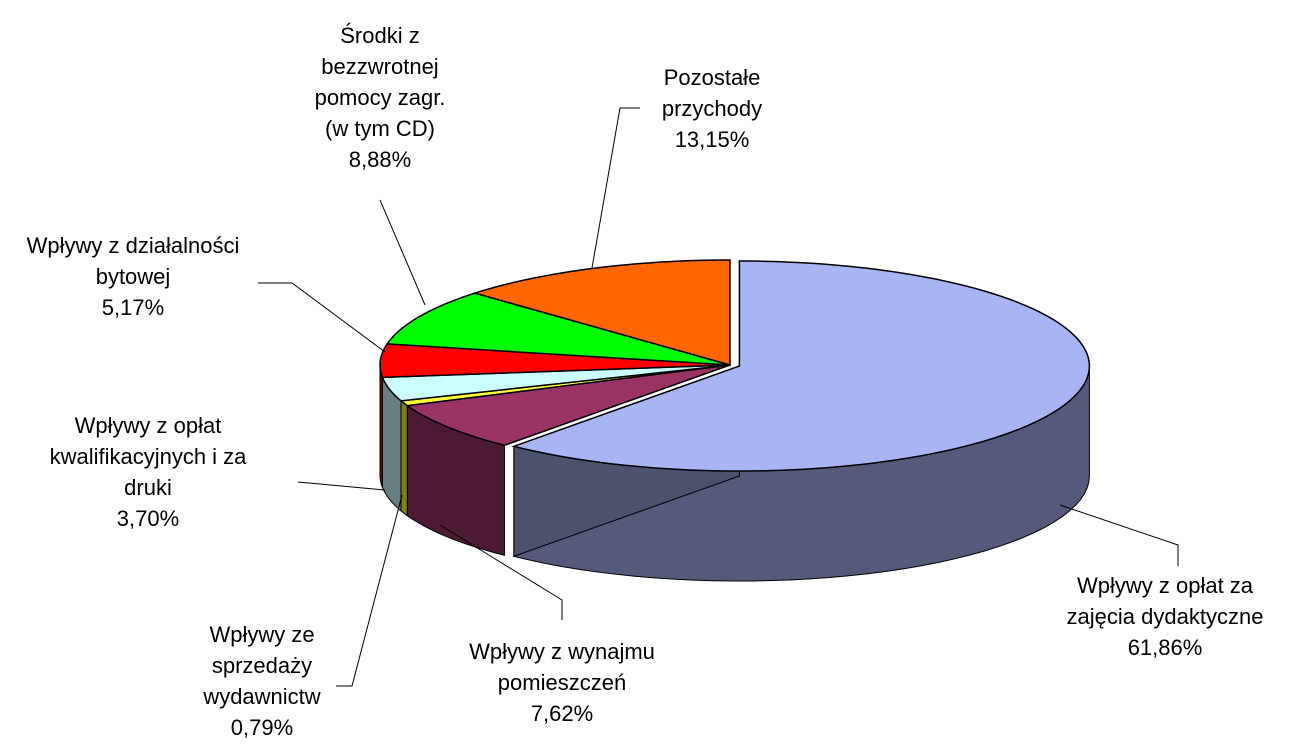 The image size is (1299, 754). I want to click on slice-label: Wpływy z działalności bytowej 5,17%, so click(134, 276).